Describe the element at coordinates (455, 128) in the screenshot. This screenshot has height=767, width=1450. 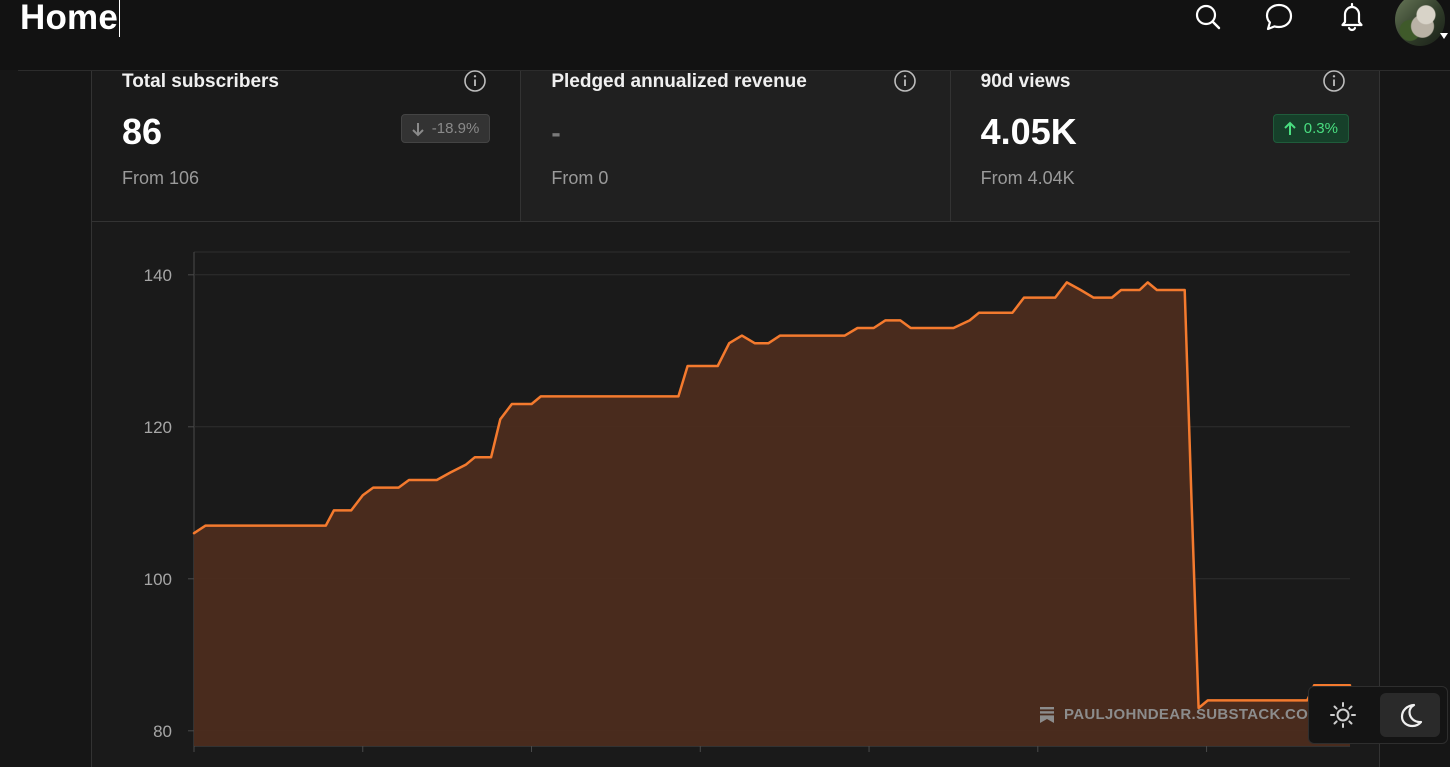
I see `change-text: -18.9%` at that location.